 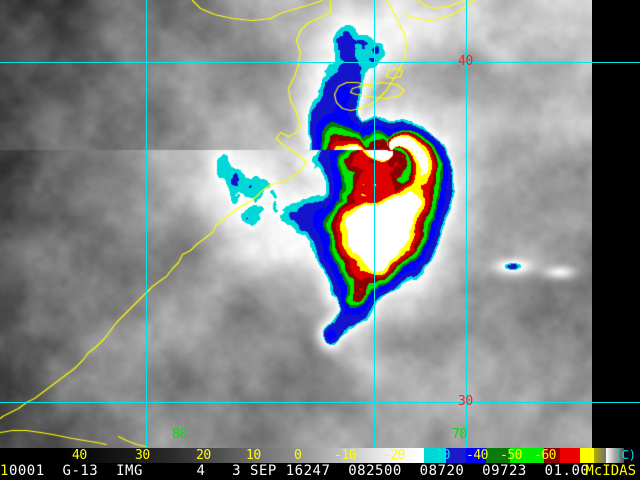 I want to click on colorbar-tick-neg60: -60, so click(x=545, y=455).